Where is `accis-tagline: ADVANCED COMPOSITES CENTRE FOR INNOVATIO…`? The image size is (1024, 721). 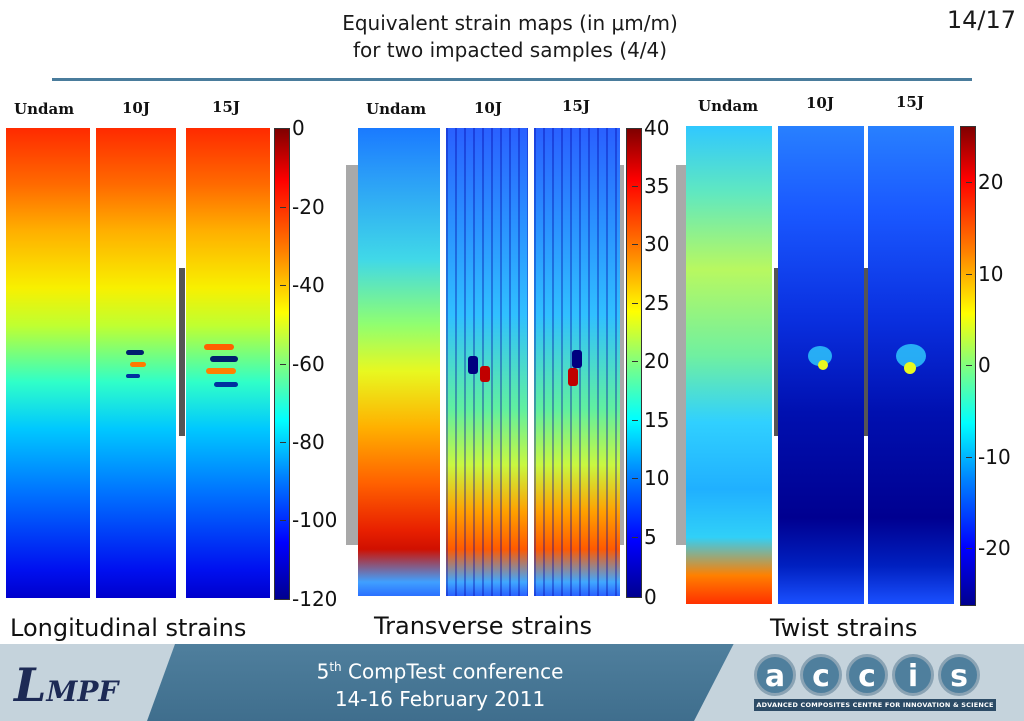
accis-tagline: ADVANCED COMPOSITES CENTRE FOR INNOVATIO… is located at coordinates (875, 705).